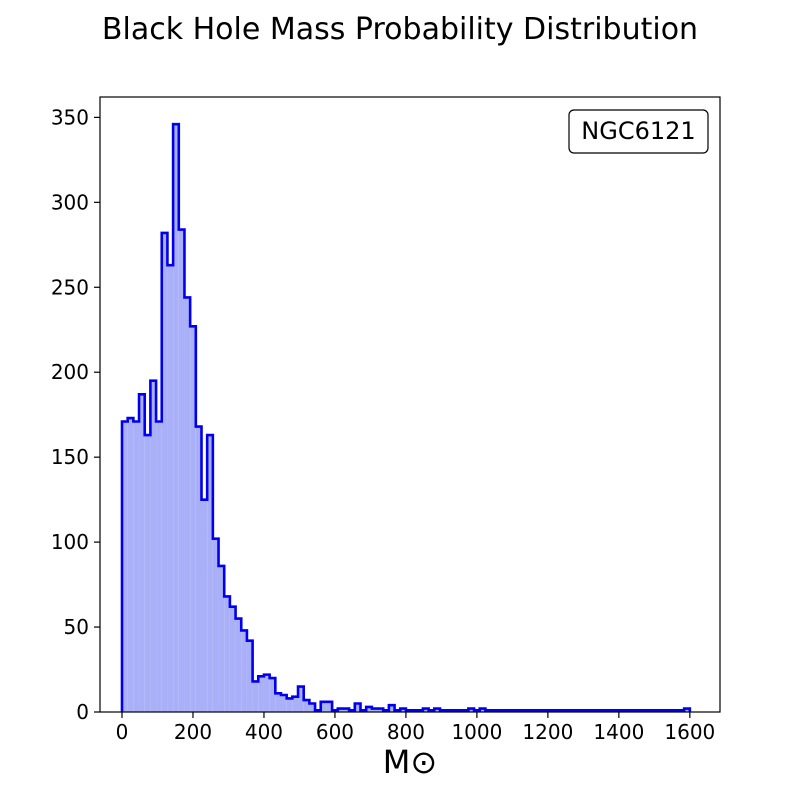 The height and width of the screenshot is (800, 800). I want to click on x-tick-label: 0, so click(122, 732).